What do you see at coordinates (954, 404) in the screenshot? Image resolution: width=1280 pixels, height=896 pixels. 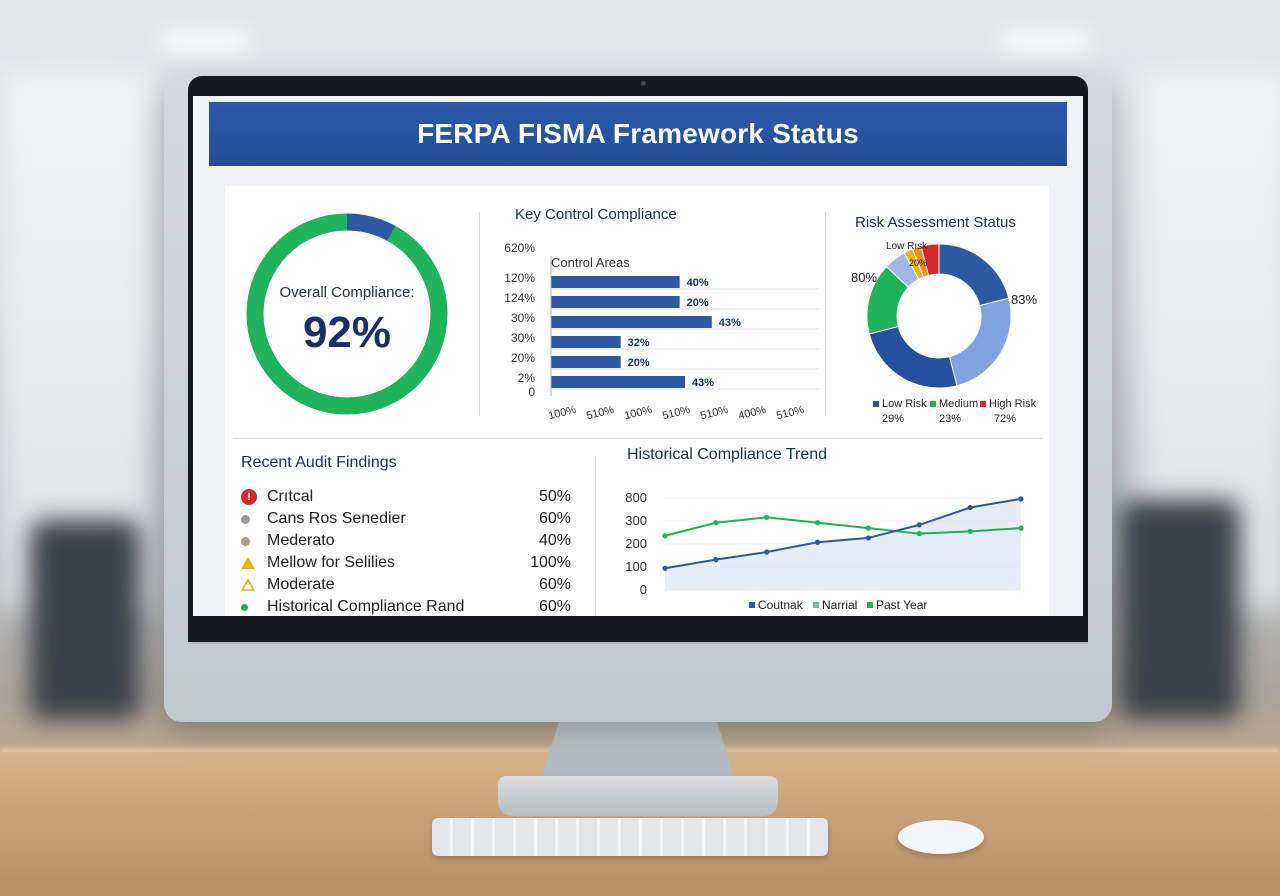 I see `legend-medium: Medium` at bounding box center [954, 404].